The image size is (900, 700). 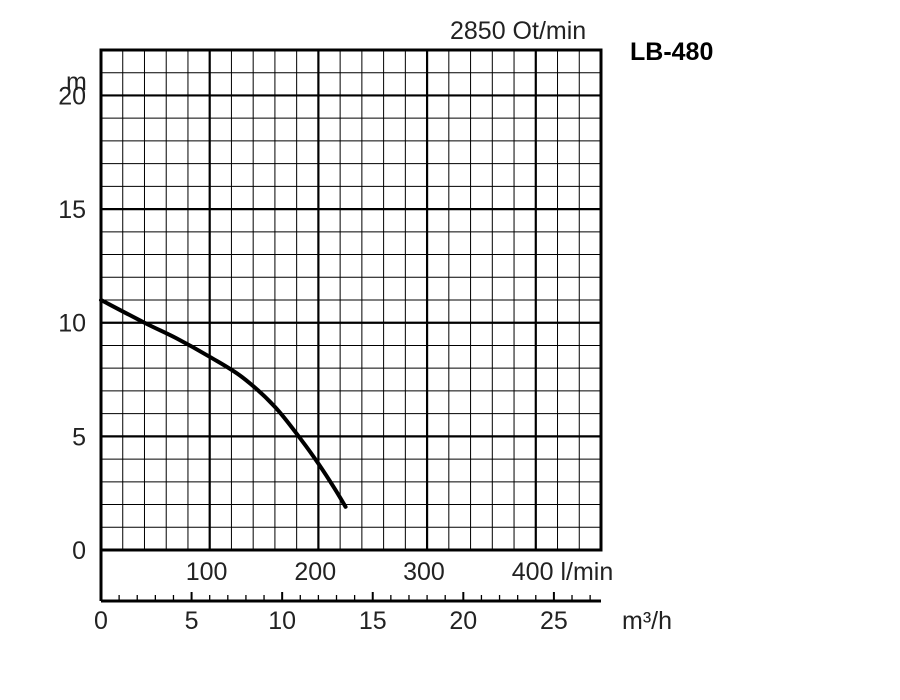 What do you see at coordinates (331, 621) in the screenshot?
I see `x-m3h-tick-labels: 0 5 10 15 20 25` at bounding box center [331, 621].